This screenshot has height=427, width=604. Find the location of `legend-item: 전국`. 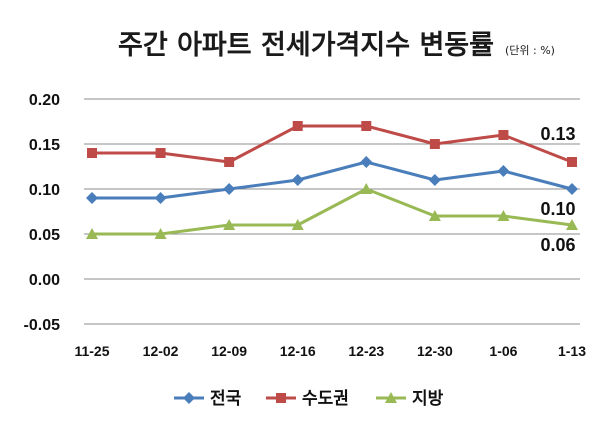

legend-item: 전국 is located at coordinates (208, 399).